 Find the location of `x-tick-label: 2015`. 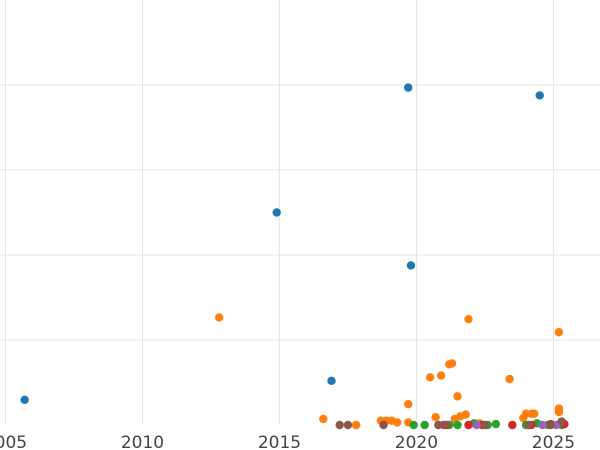

x-tick-label: 2015 is located at coordinates (279, 441).